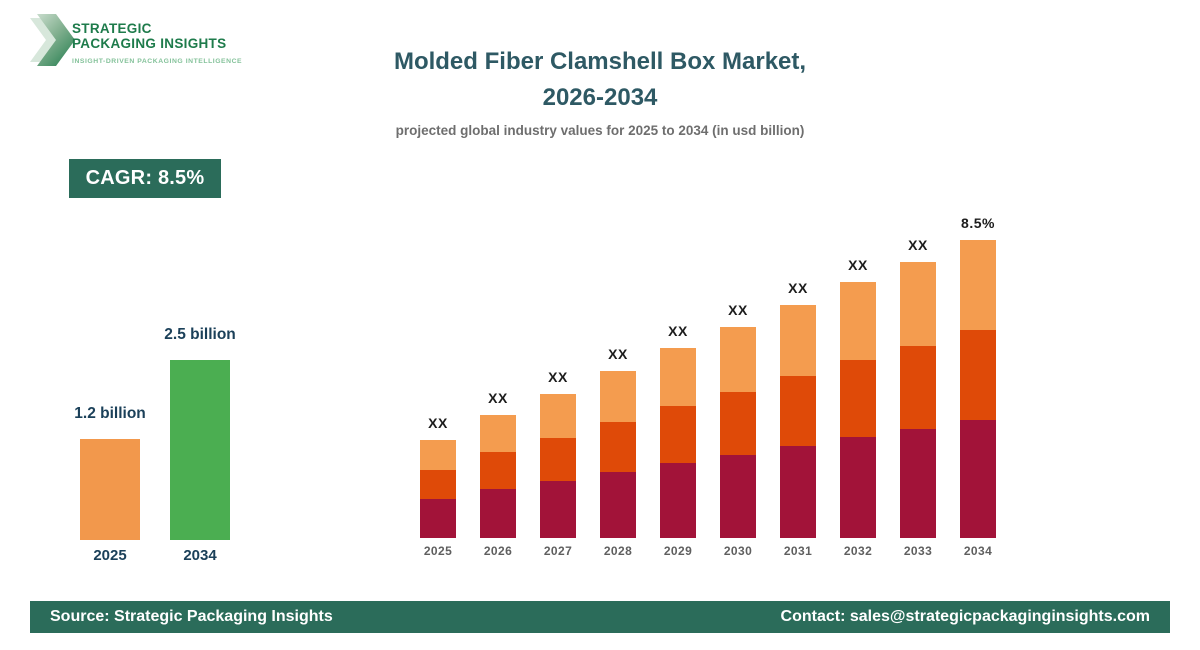 The width and height of the screenshot is (1200, 650). What do you see at coordinates (110, 413) in the screenshot?
I see `mini-bar-value-label: 1.2 billion` at bounding box center [110, 413].